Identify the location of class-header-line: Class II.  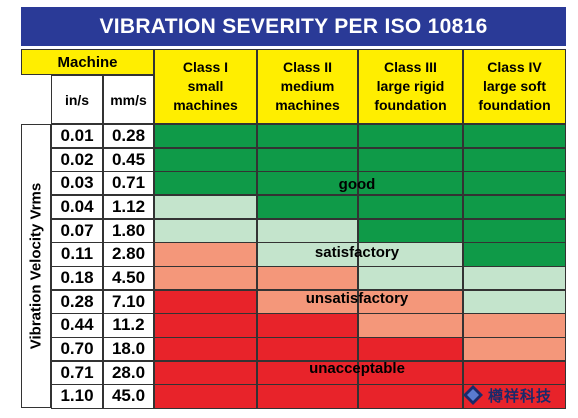
(307, 67).